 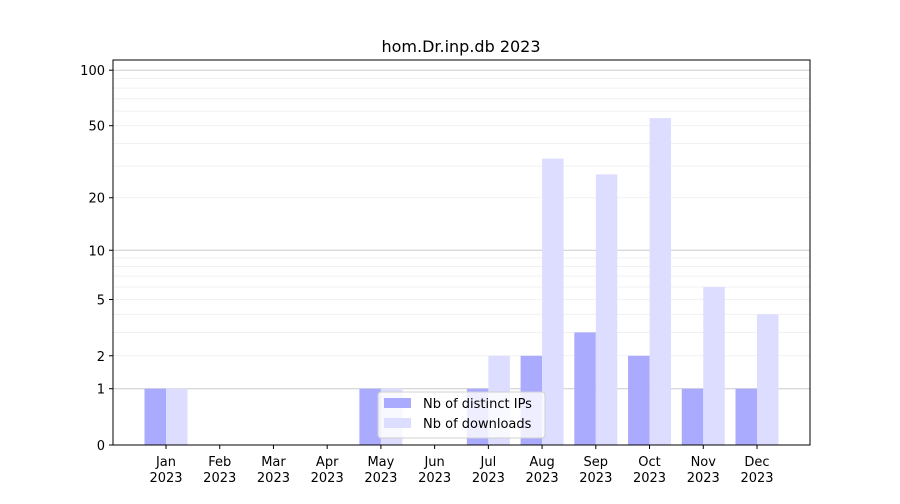 What do you see at coordinates (101, 300) in the screenshot?
I see `y-tick-label: 5` at bounding box center [101, 300].